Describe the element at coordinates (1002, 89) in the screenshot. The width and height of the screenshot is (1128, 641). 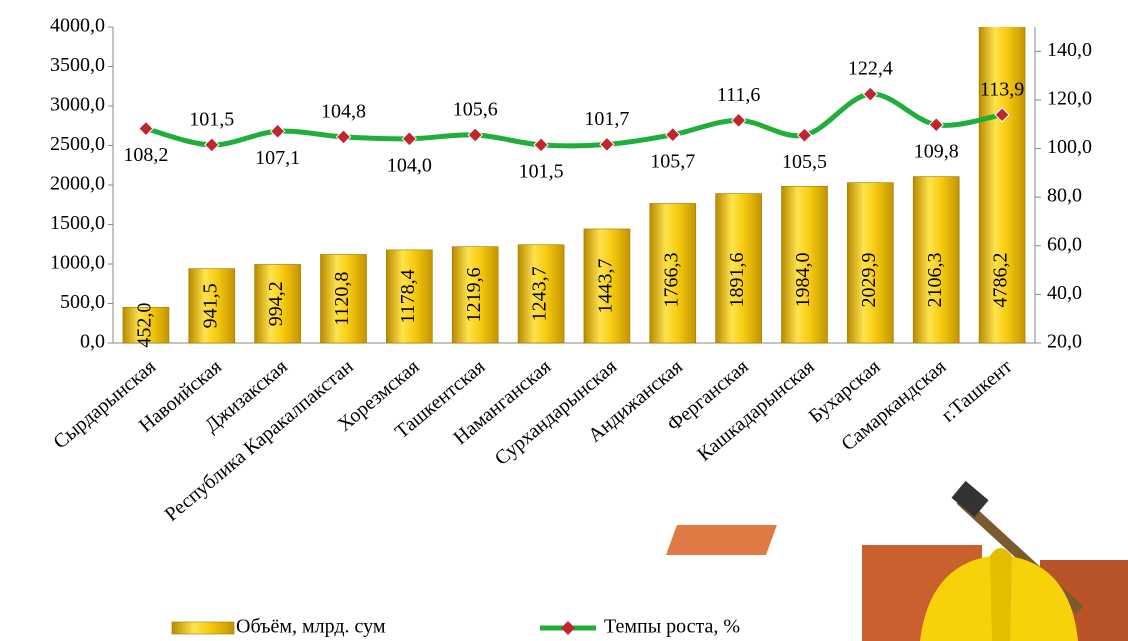
I see `line-value-label: 113,9` at that location.